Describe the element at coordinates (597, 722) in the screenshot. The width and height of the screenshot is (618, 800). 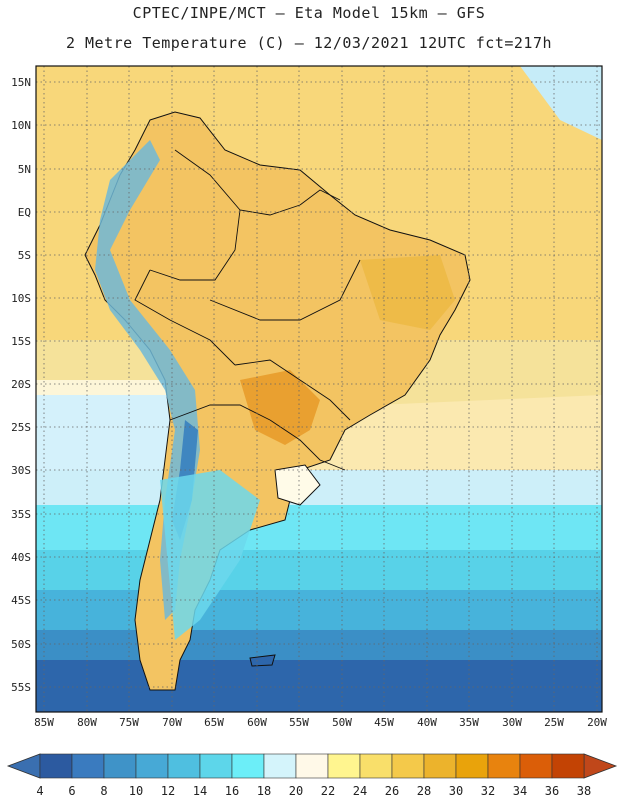
I see `lon-label: 20W` at that location.